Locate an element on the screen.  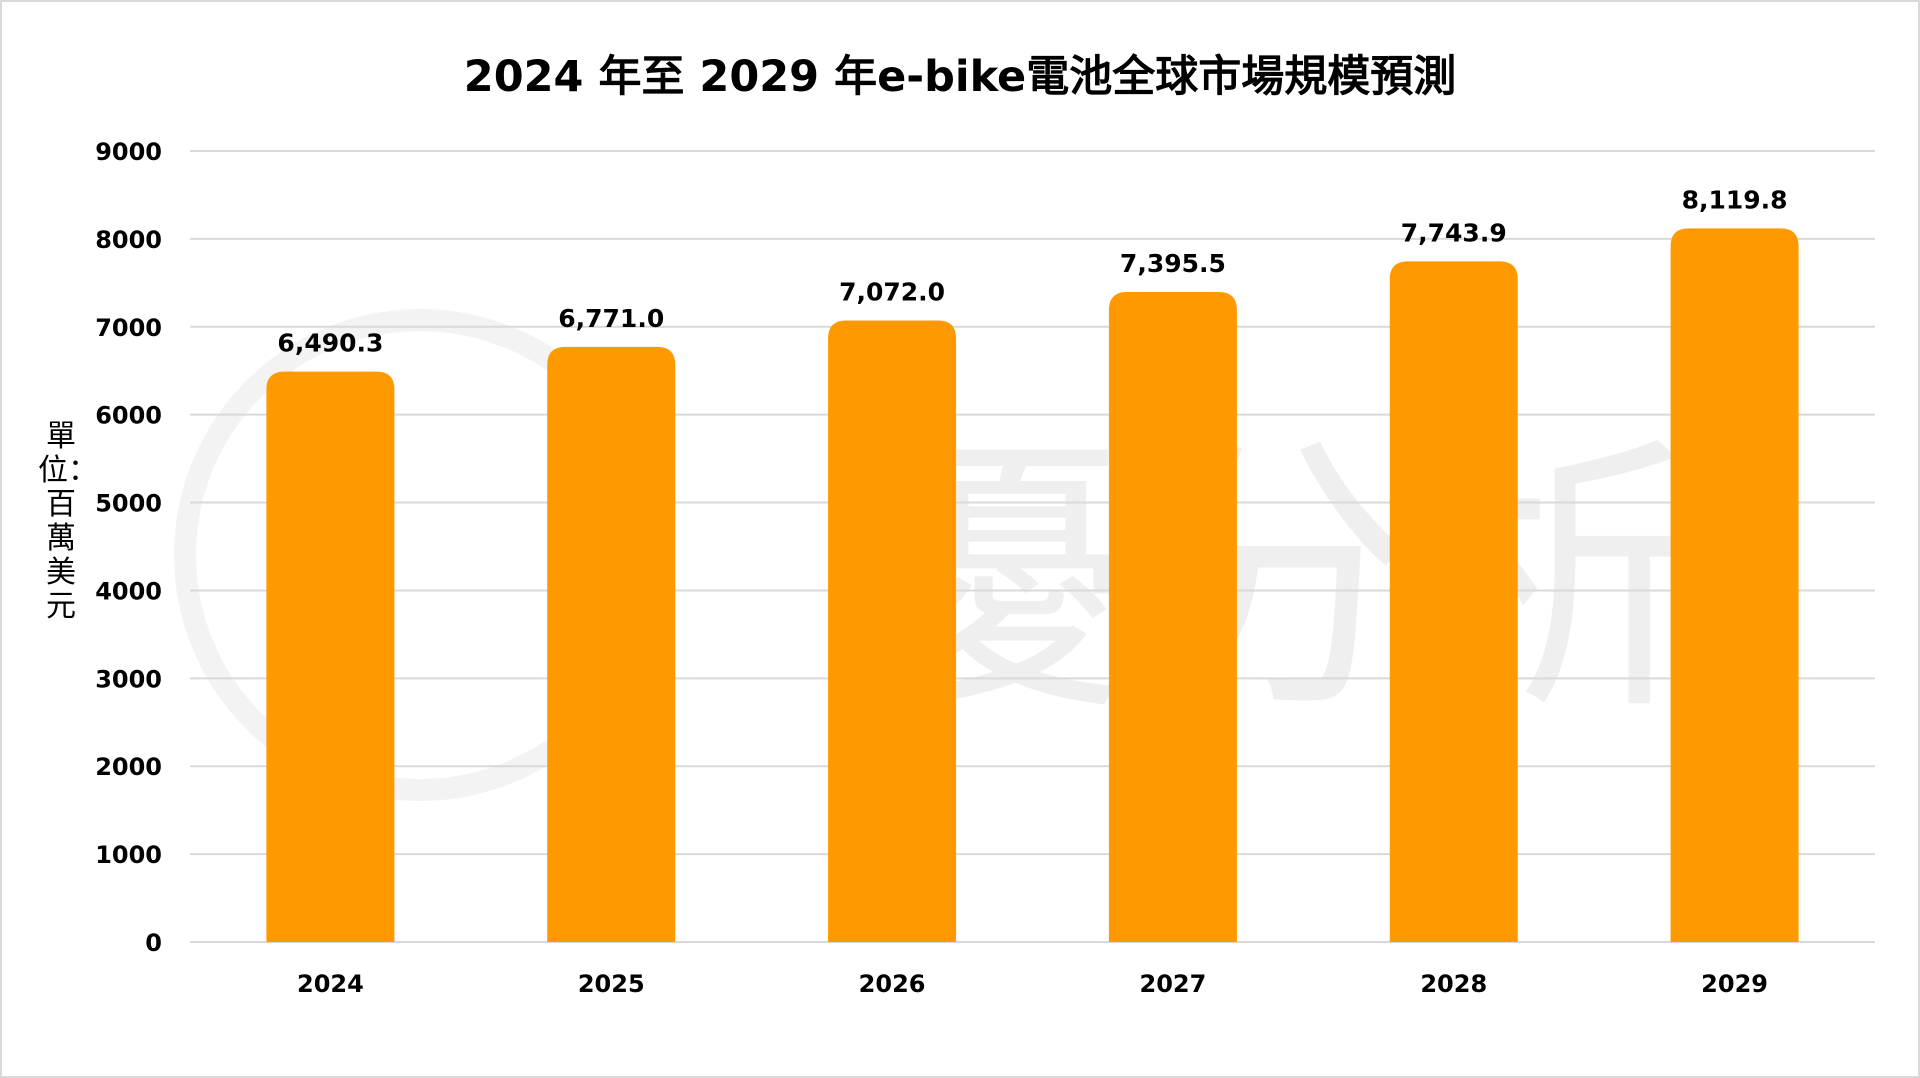
y-tick-label: 4000 is located at coordinates (128, 591).